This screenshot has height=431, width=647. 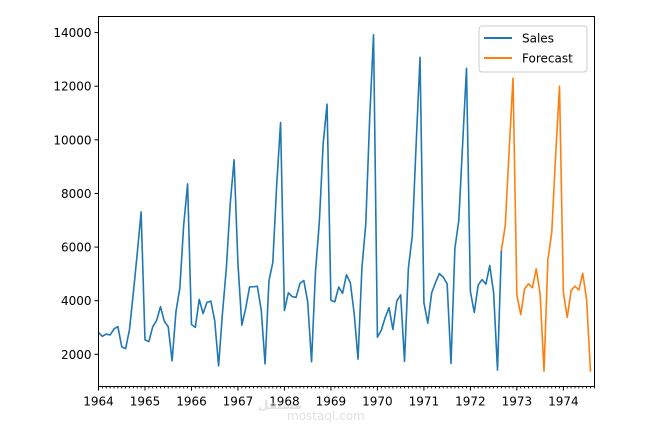 I want to click on y-tick-label: 14000, so click(x=72, y=33).